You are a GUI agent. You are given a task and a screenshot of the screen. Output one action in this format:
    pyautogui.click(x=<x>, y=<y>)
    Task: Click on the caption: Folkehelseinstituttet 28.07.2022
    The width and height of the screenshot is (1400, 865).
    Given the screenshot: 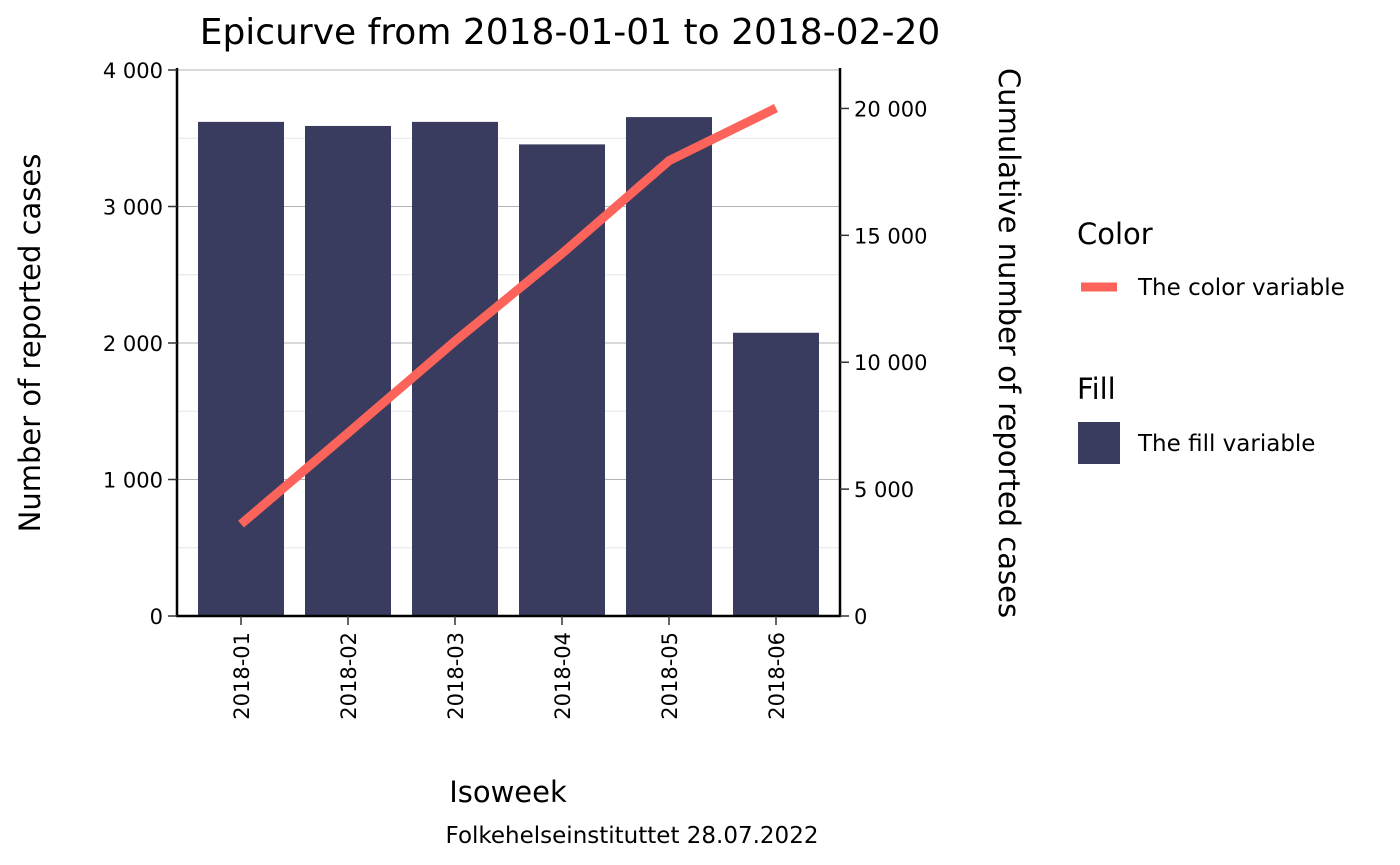 What is the action you would take?
    pyautogui.click(x=632, y=836)
    